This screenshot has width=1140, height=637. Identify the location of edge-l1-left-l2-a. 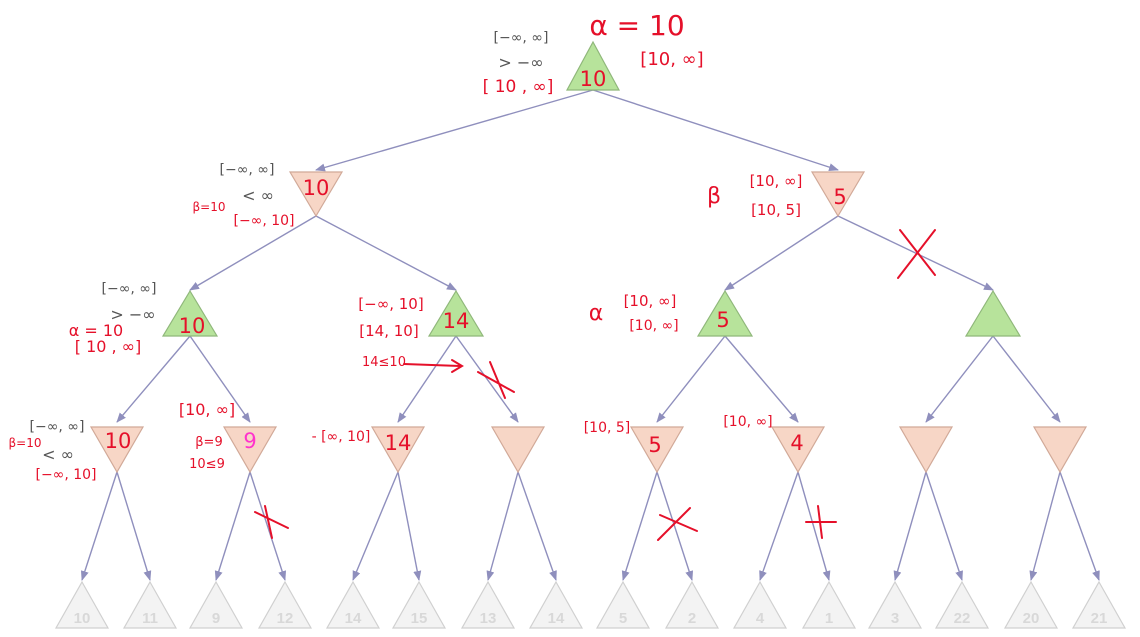
(253, 253).